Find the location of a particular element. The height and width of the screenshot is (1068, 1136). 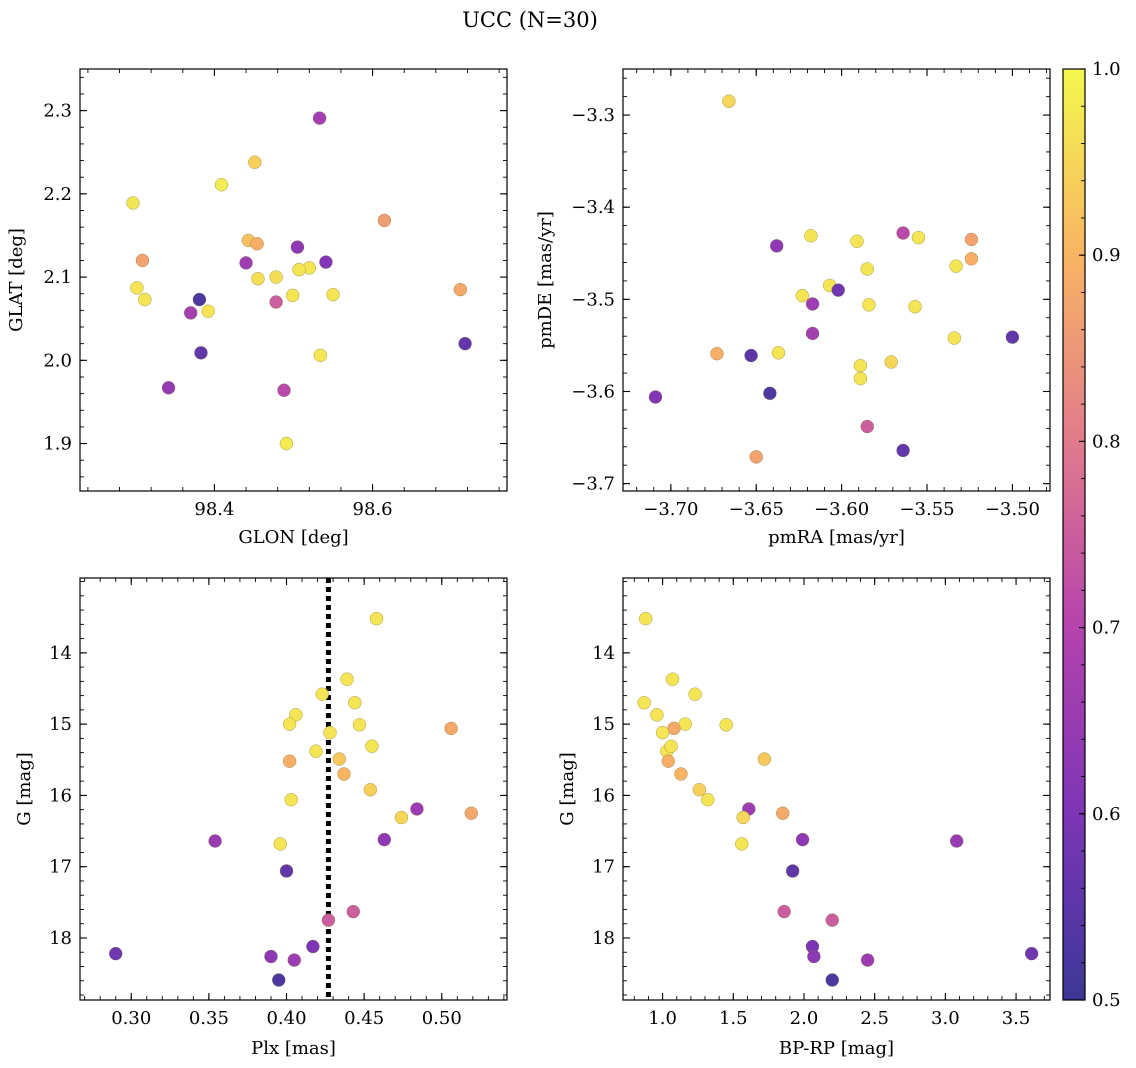

y-tick-label: −3.4 is located at coordinates (593, 207).